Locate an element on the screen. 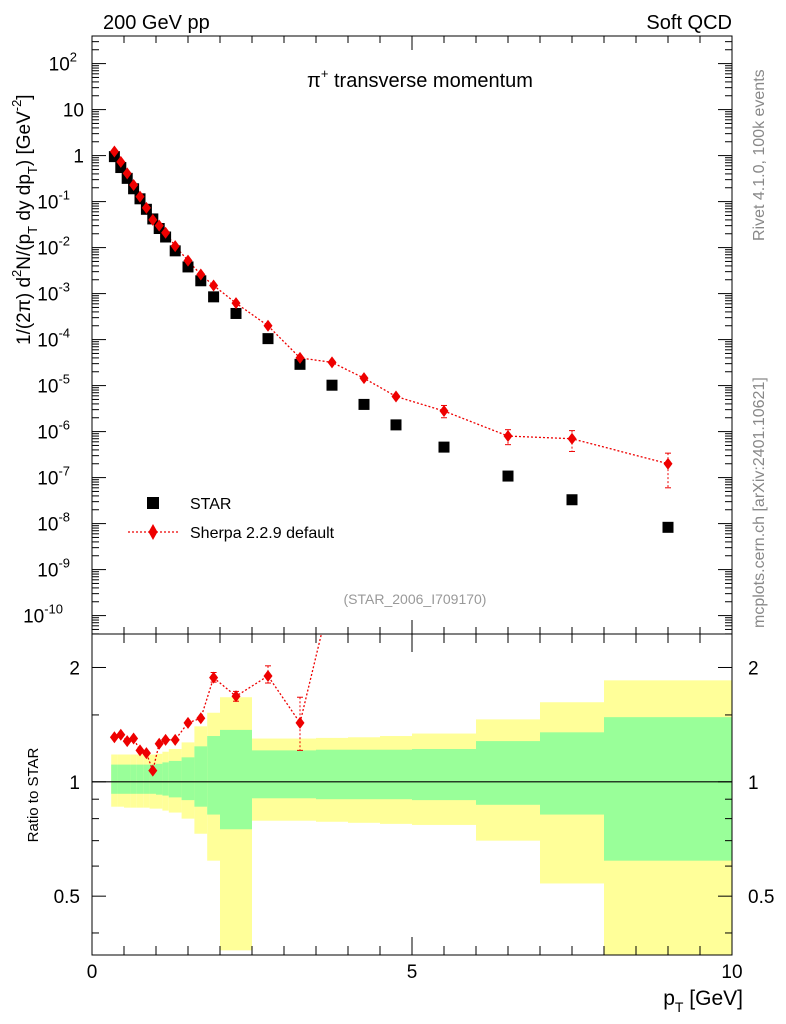  legend-sherpa-label: Sherpa 2.2.9 default is located at coordinates (262, 533).